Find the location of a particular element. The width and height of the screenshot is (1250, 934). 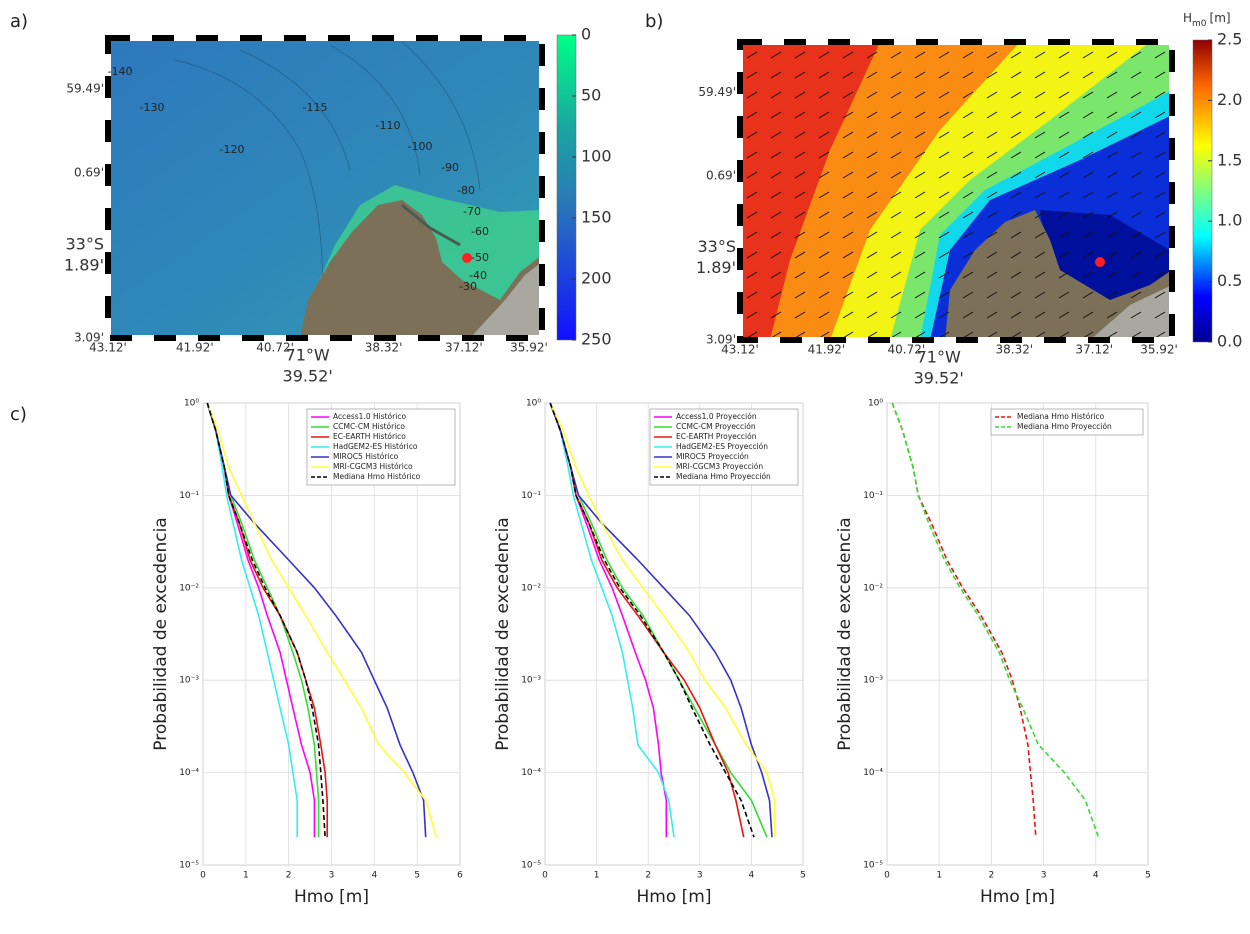

colorbar-tick-label: 0 is located at coordinates (586, 34).